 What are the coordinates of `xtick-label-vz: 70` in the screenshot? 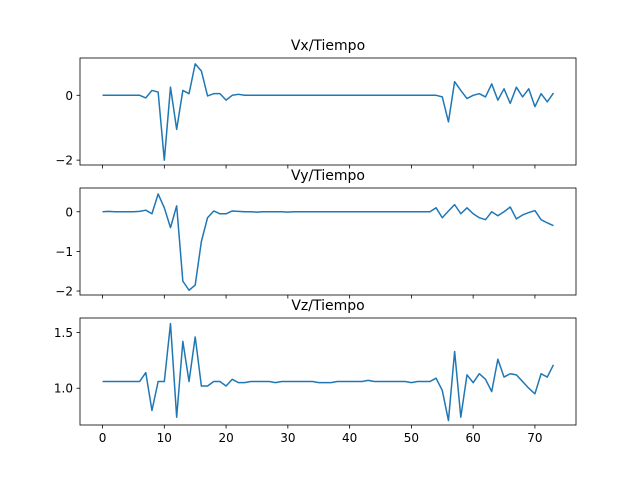 It's located at (534, 438).